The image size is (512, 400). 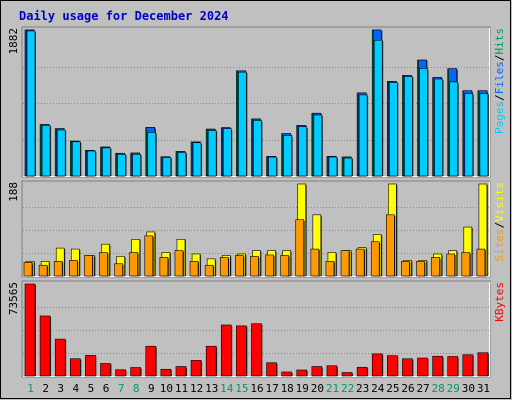 What do you see at coordinates (347, 388) in the screenshot?
I see `x-tick-label: 22` at bounding box center [347, 388].